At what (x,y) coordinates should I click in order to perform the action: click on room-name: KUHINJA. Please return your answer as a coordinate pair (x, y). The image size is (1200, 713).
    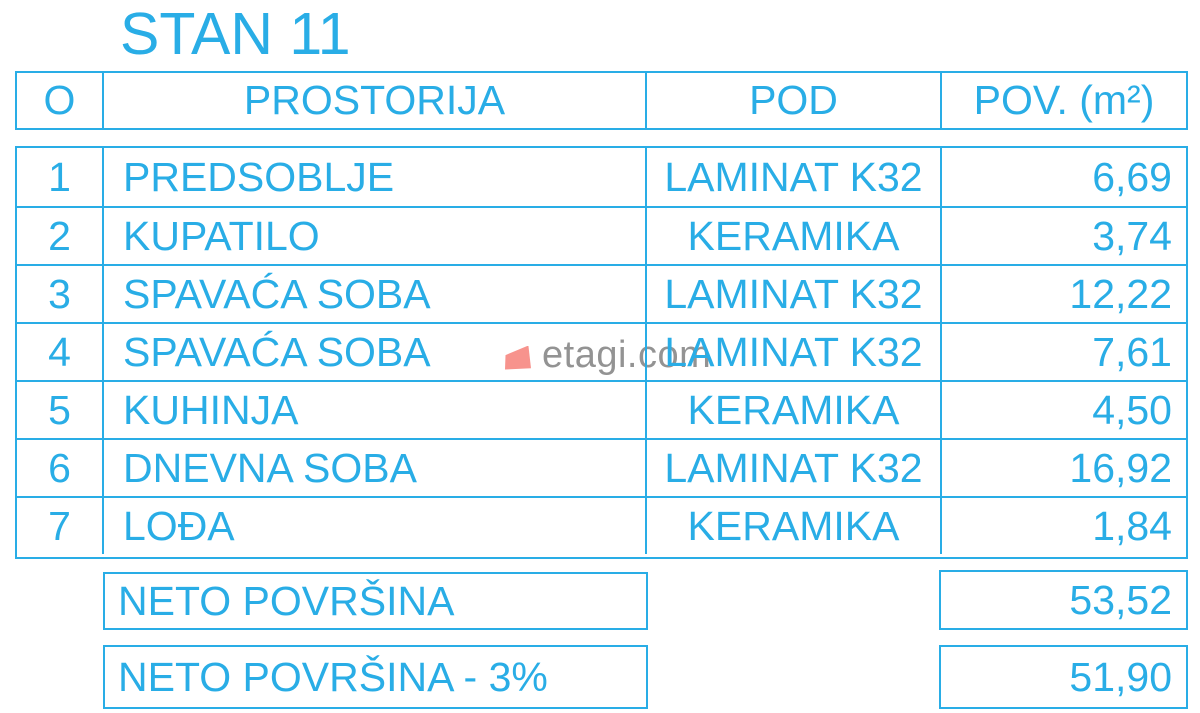
    Looking at the image, I should click on (373, 410).